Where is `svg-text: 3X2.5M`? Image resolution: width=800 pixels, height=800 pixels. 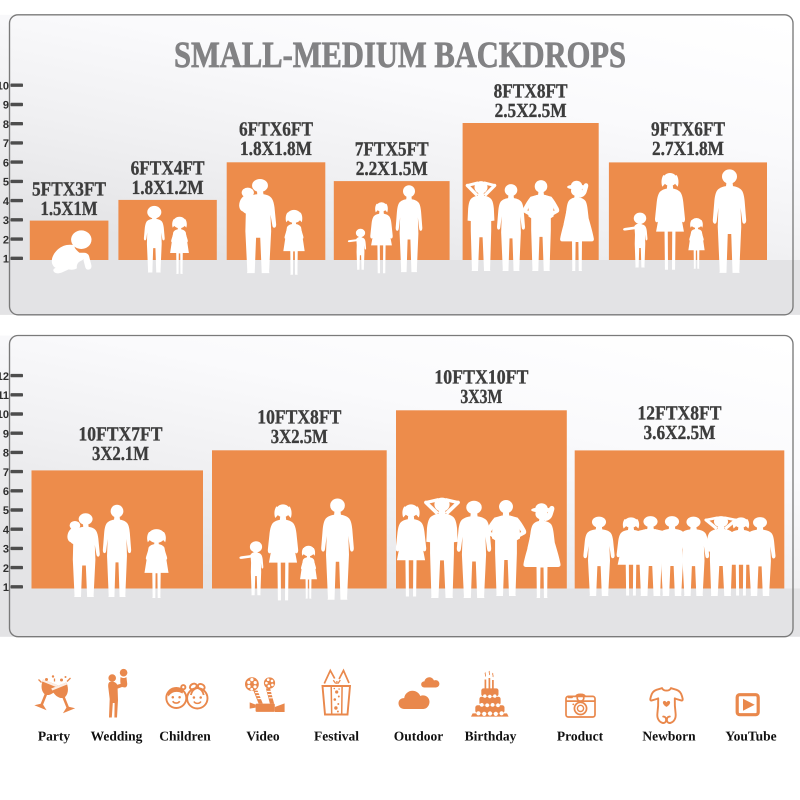 svg-text: 3X2.5M is located at coordinates (299, 437).